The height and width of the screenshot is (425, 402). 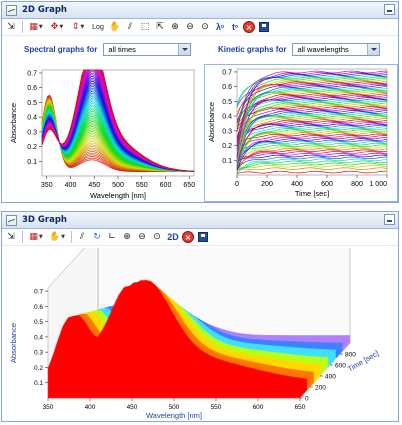 What do you see at coordinates (98, 27) in the screenshot?
I see `log-scale-button: Log` at bounding box center [98, 27].